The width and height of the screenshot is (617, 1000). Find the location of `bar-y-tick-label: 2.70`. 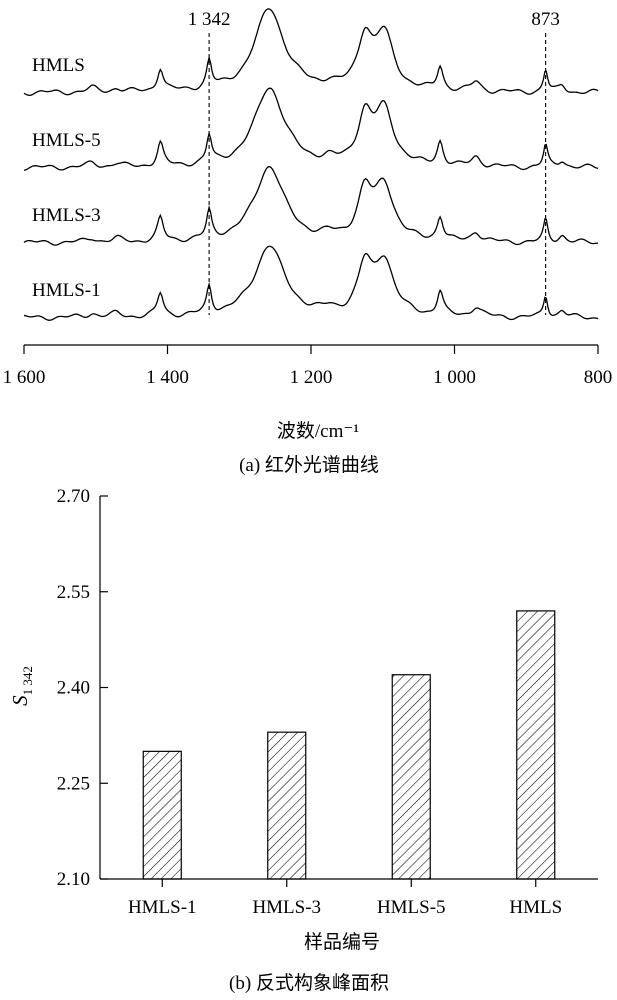

bar-y-tick-label: 2.70 is located at coordinates (73, 496).